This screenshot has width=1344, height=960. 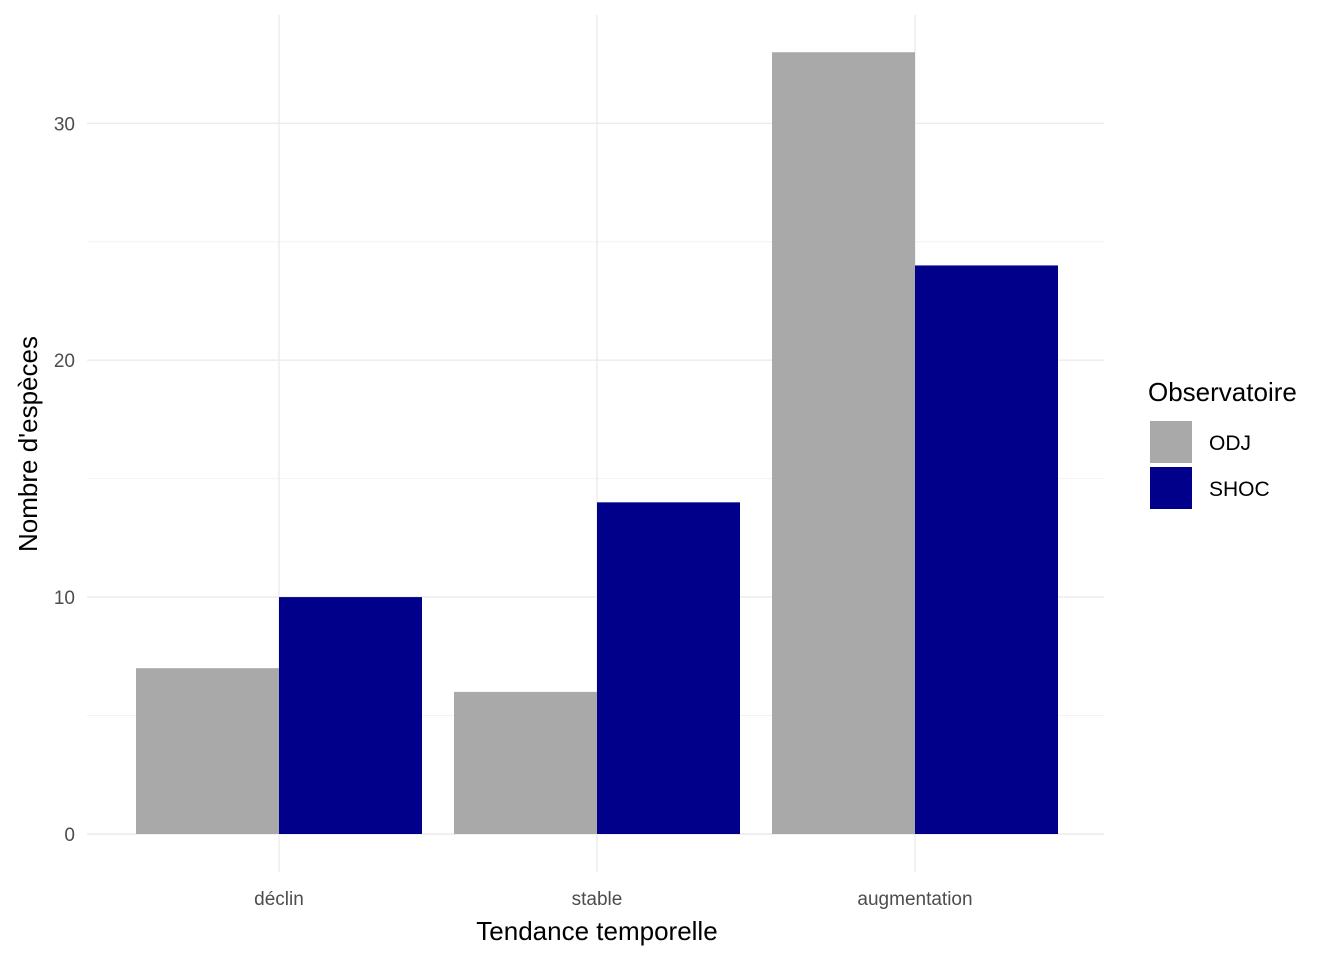 What do you see at coordinates (597, 899) in the screenshot?
I see `x-tick-label: stable` at bounding box center [597, 899].